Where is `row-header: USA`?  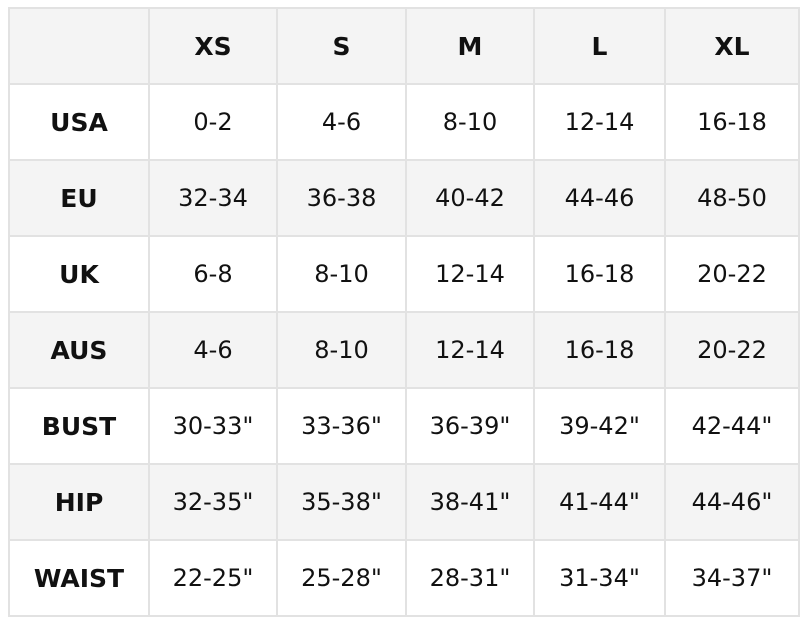 row-header: USA is located at coordinates (79, 122).